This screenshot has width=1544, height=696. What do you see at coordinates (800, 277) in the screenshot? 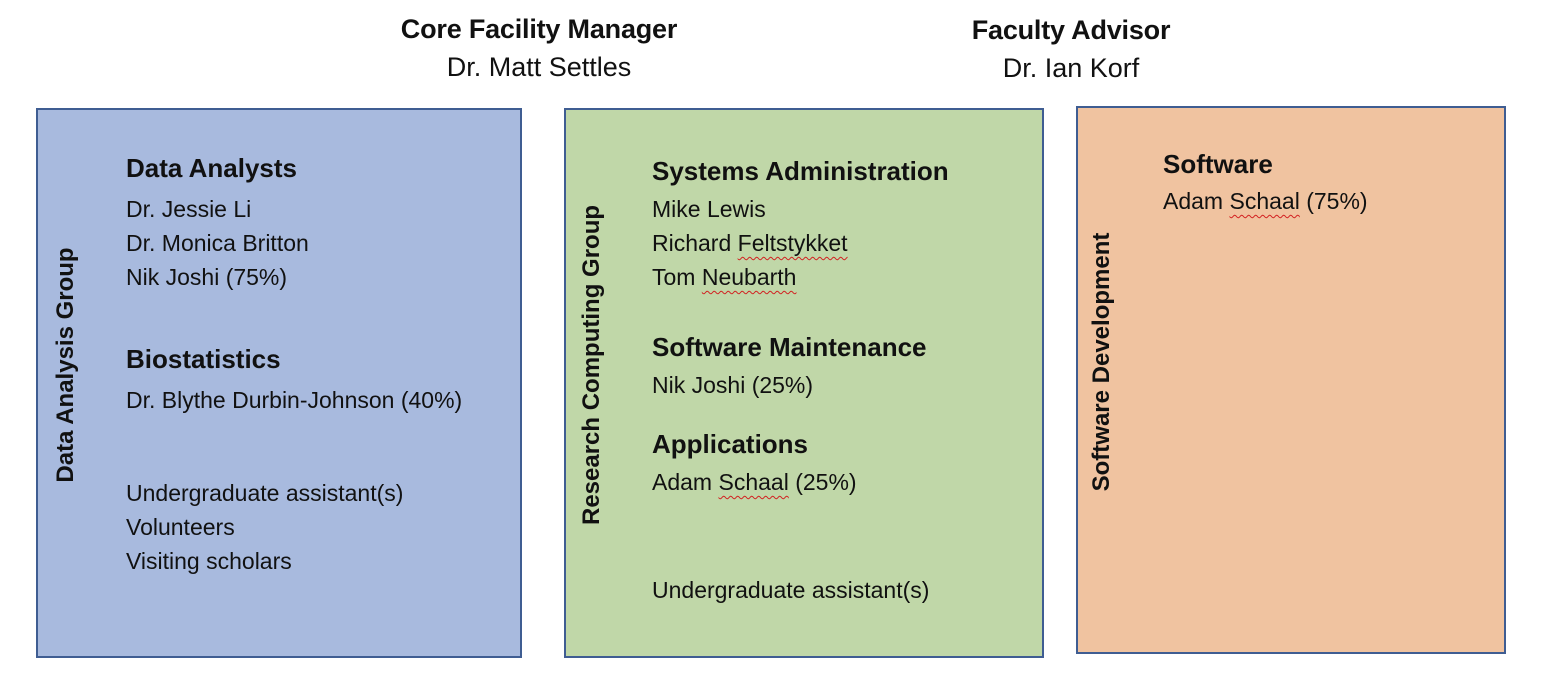
I see `member-tom-neubarth: Tom Neubarth` at bounding box center [800, 277].